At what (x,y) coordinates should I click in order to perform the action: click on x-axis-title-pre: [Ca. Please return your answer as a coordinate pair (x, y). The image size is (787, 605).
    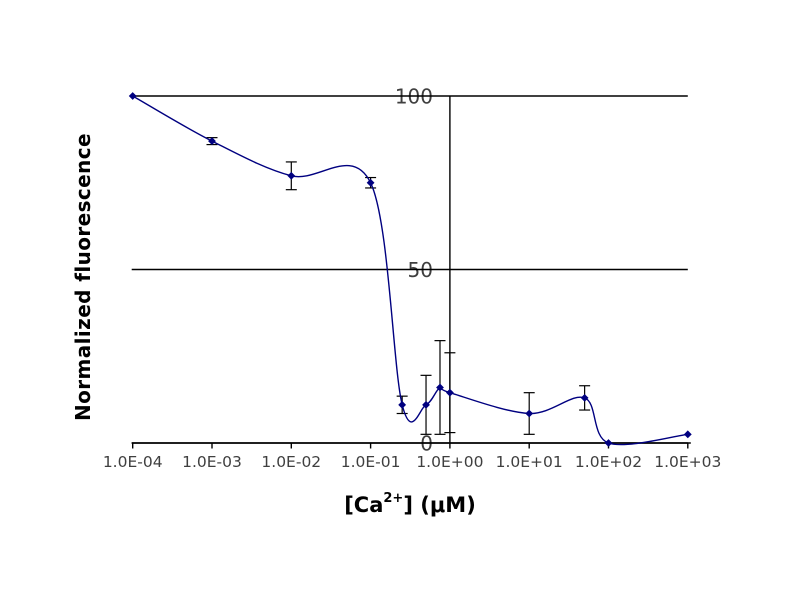
    Looking at the image, I should click on (364, 505).